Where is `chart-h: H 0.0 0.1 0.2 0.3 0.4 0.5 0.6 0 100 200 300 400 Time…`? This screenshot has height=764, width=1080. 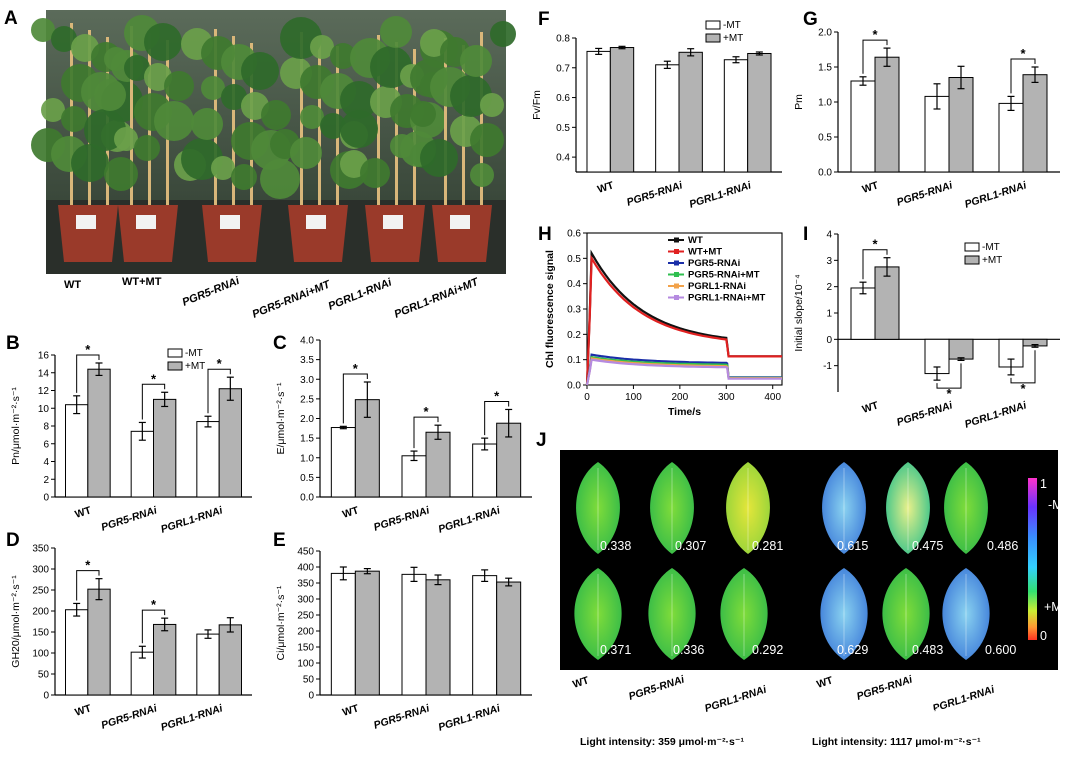
chart-h: H 0.0 0.1 0.2 0.3 0.4 0.5 0.6 0 100 200 300 400 Time… is located at coordinates (660, 321).